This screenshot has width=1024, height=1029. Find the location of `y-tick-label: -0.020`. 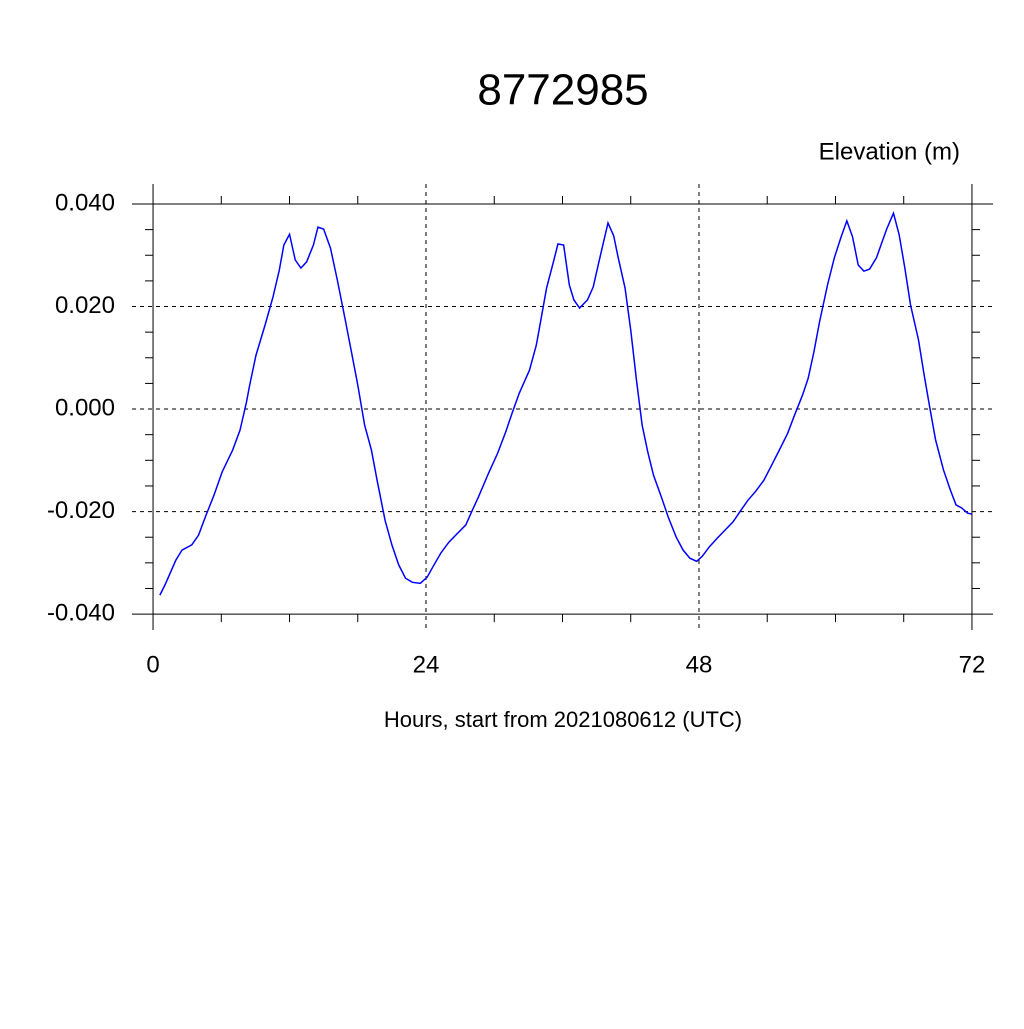

y-tick-label: -0.020 is located at coordinates (81, 510).